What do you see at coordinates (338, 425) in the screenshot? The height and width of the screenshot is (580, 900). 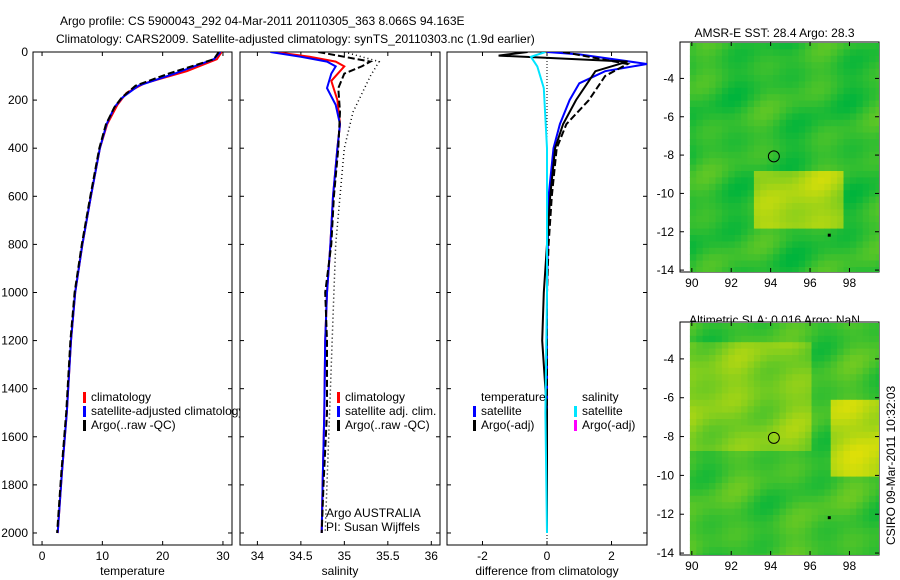 I see `legend-swatch` at bounding box center [338, 425].